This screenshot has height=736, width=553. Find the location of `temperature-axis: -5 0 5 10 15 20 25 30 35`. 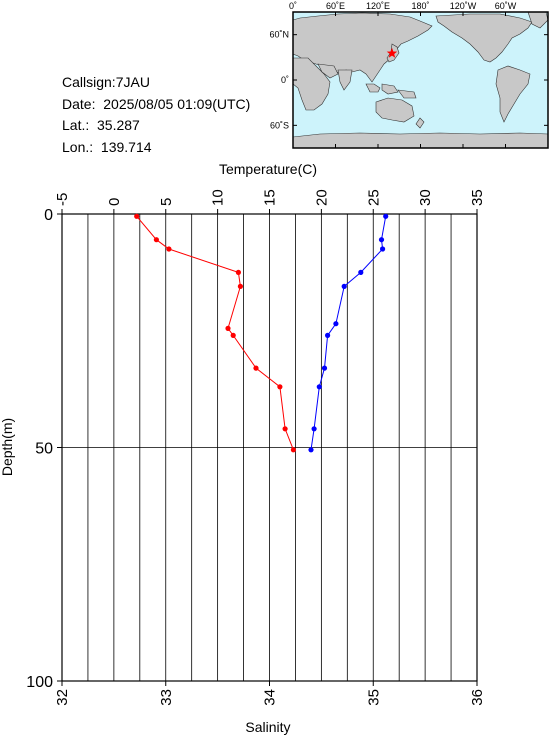

temperature-axis: -5 0 5 10 15 20 25 30 35 is located at coordinates (270, 201).